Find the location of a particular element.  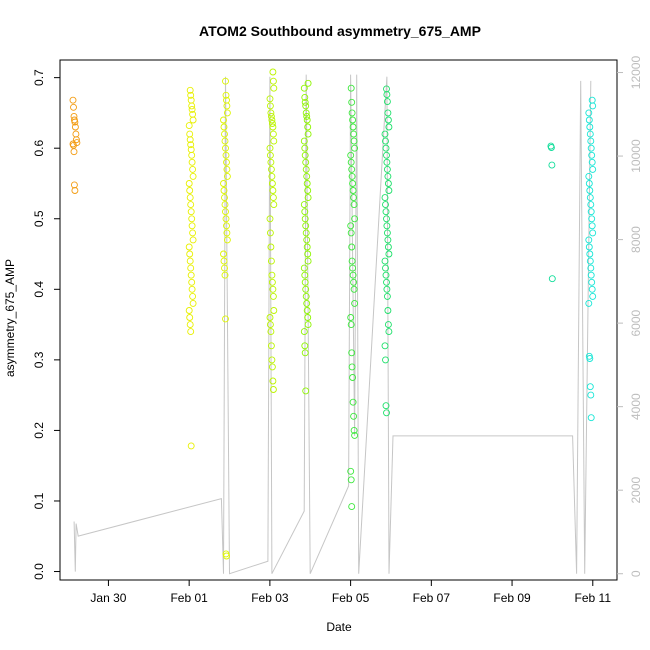

x-tick-label: Feb 09 is located at coordinates (512, 598).